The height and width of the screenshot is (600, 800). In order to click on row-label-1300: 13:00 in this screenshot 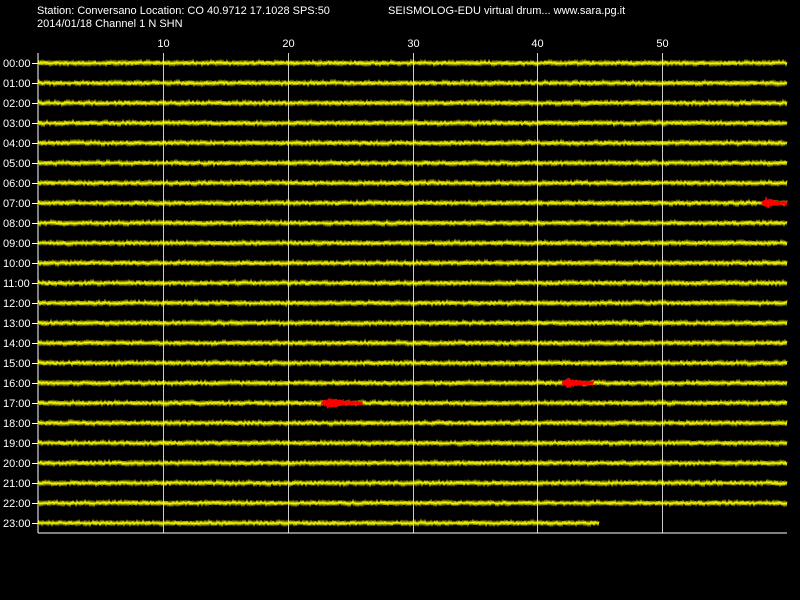, I will do `click(17, 324)`.